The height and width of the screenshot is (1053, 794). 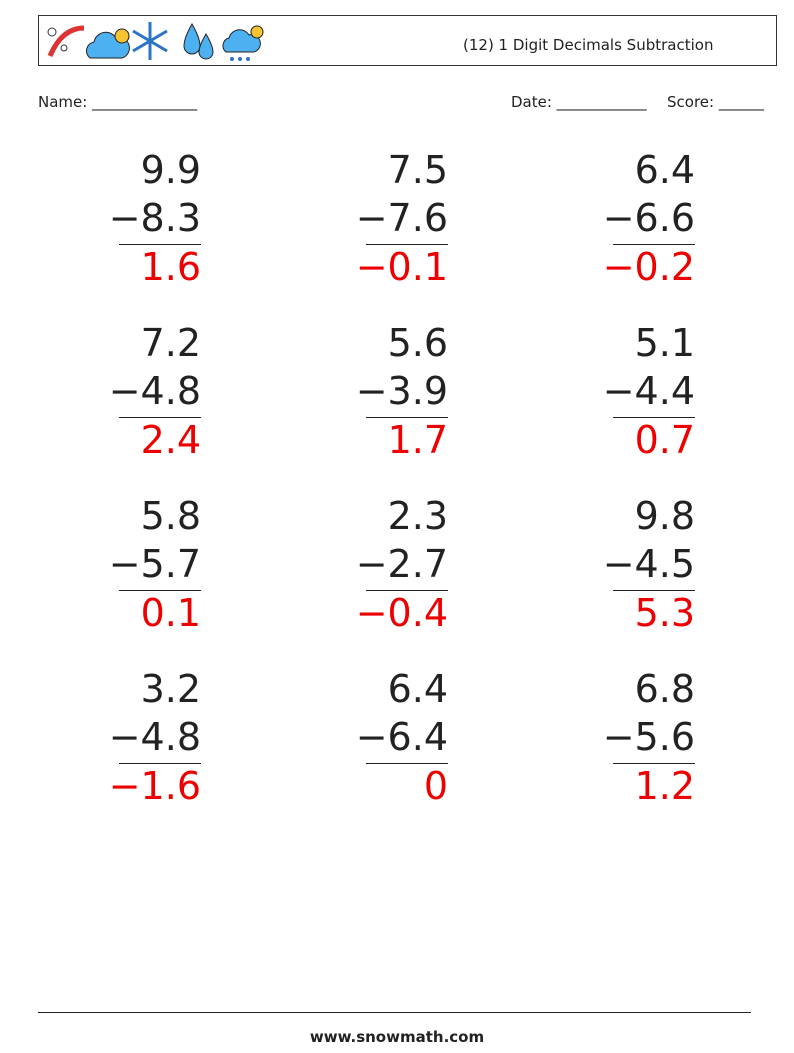 What do you see at coordinates (435, 786) in the screenshot?
I see `answer: 0` at bounding box center [435, 786].